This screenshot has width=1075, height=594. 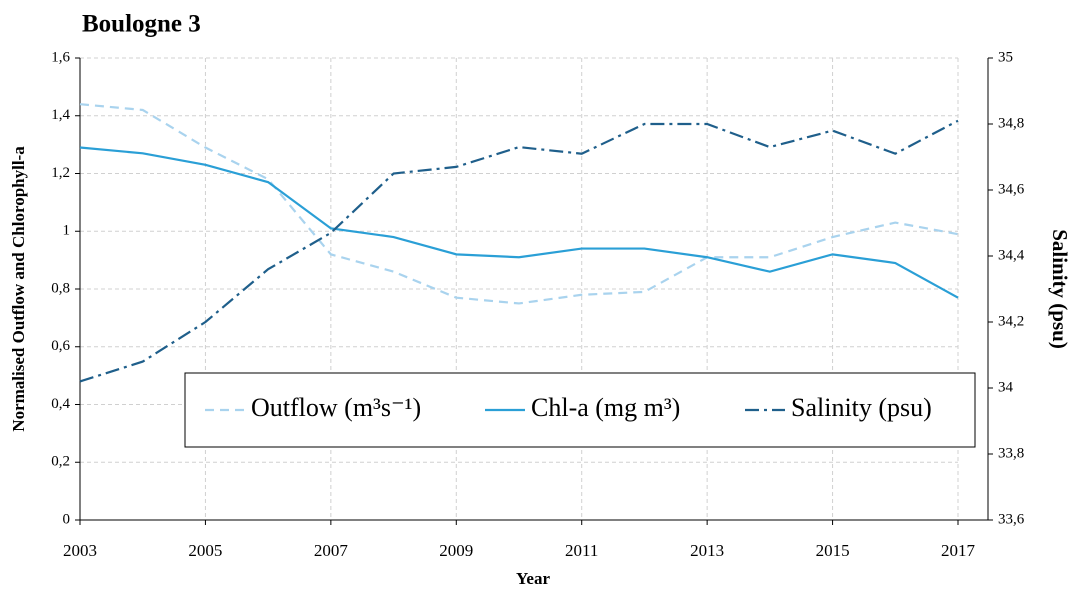 I want to click on y2-tick-label: 35, so click(x=1005, y=57).